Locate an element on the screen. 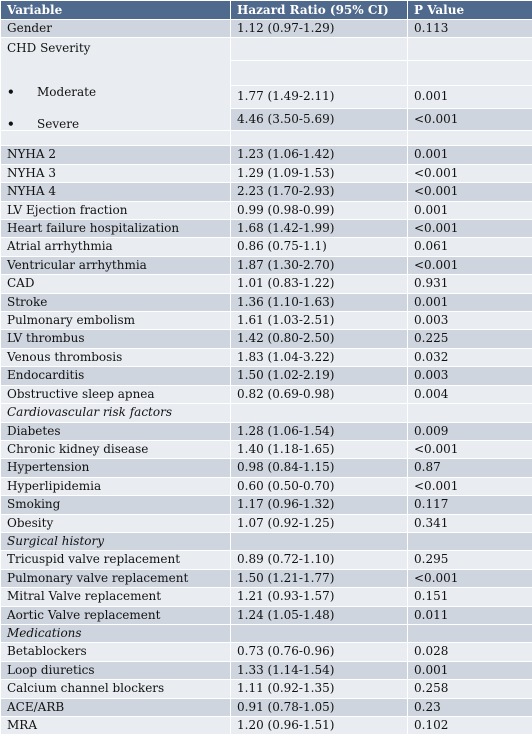 This screenshot has height=735, width=532. cell-variable: CAD is located at coordinates (116, 284).